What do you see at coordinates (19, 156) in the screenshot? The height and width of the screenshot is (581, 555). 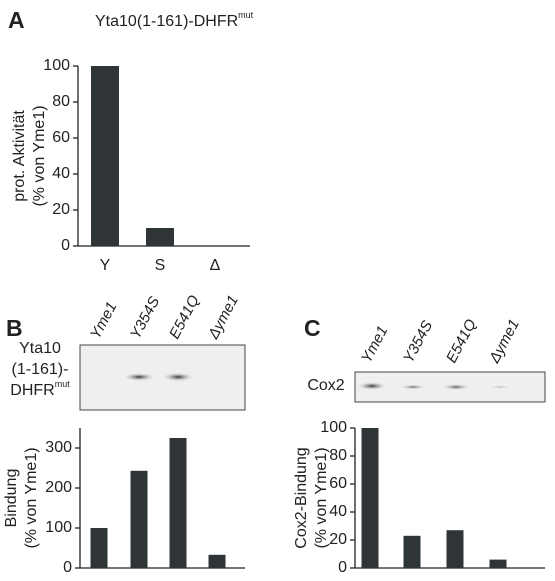 I see `y-axis-label: prot. Aktivität` at bounding box center [19, 156].